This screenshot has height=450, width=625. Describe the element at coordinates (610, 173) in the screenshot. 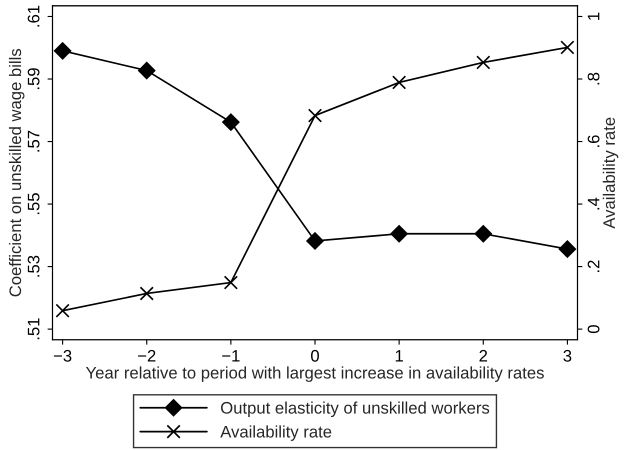

I see `y2-axis-title: Availability rate` at that location.